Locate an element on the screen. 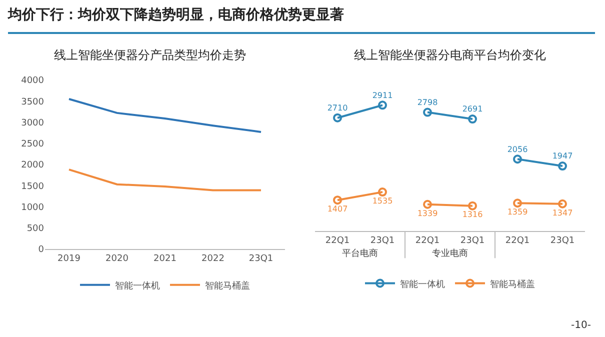 The width and height of the screenshot is (605, 337). x-tick-label: 2021 is located at coordinates (165, 259).